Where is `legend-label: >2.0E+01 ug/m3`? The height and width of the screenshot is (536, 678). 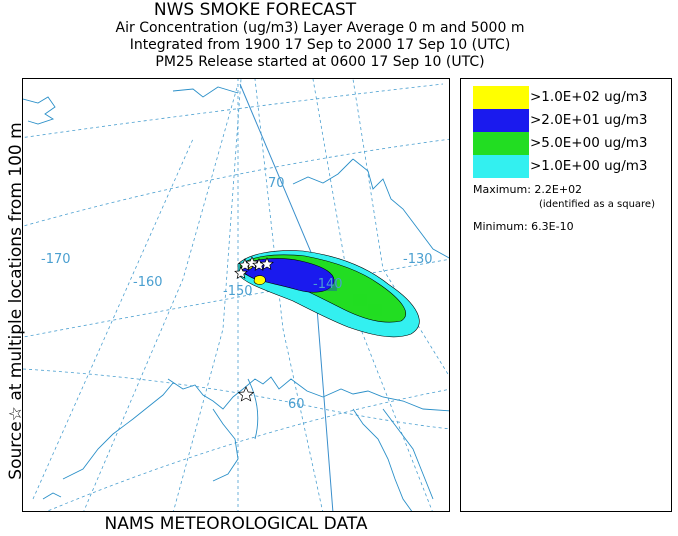 legend-label: >2.0E+01 ug/m3 is located at coordinates (589, 120).